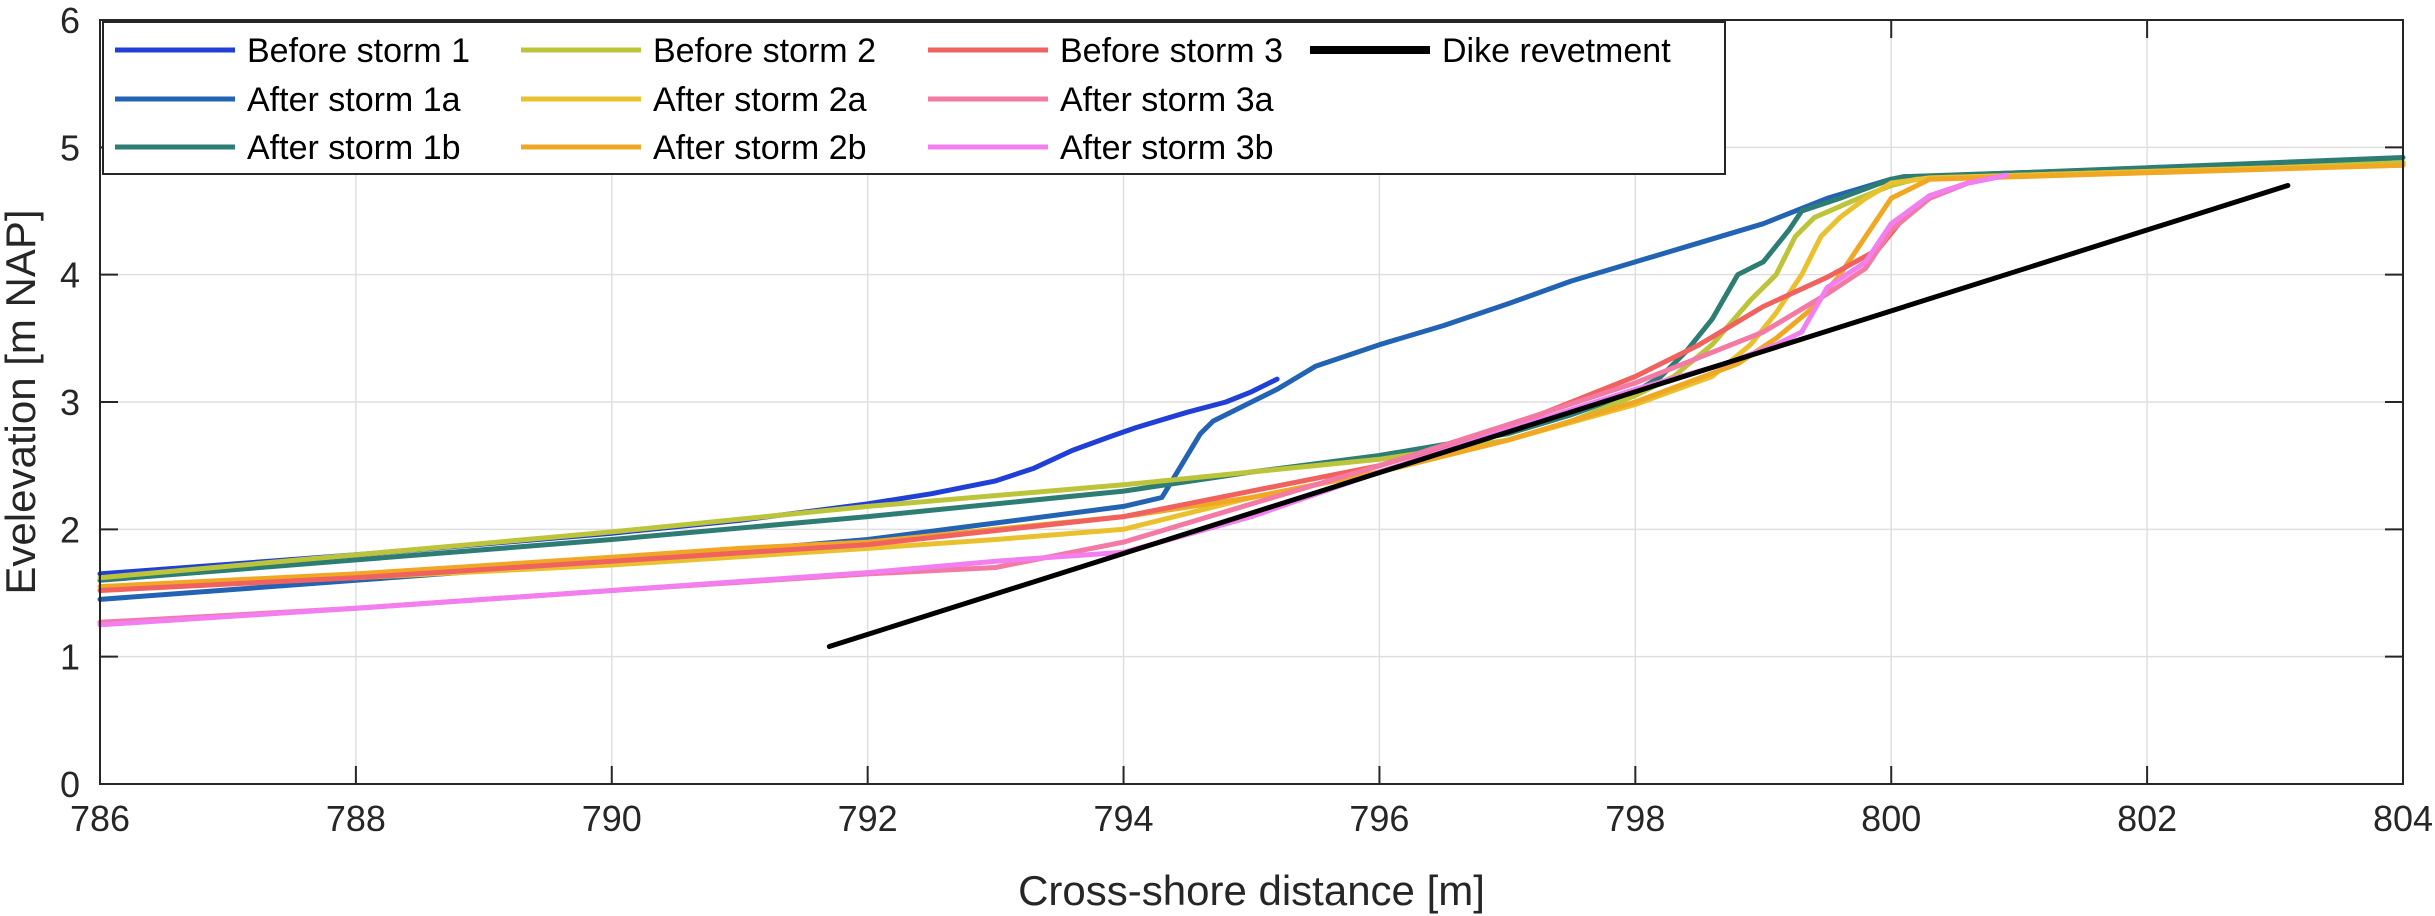 The height and width of the screenshot is (916, 2435). What do you see at coordinates (70, 402) in the screenshot?
I see `y-tick-label: 3` at bounding box center [70, 402].